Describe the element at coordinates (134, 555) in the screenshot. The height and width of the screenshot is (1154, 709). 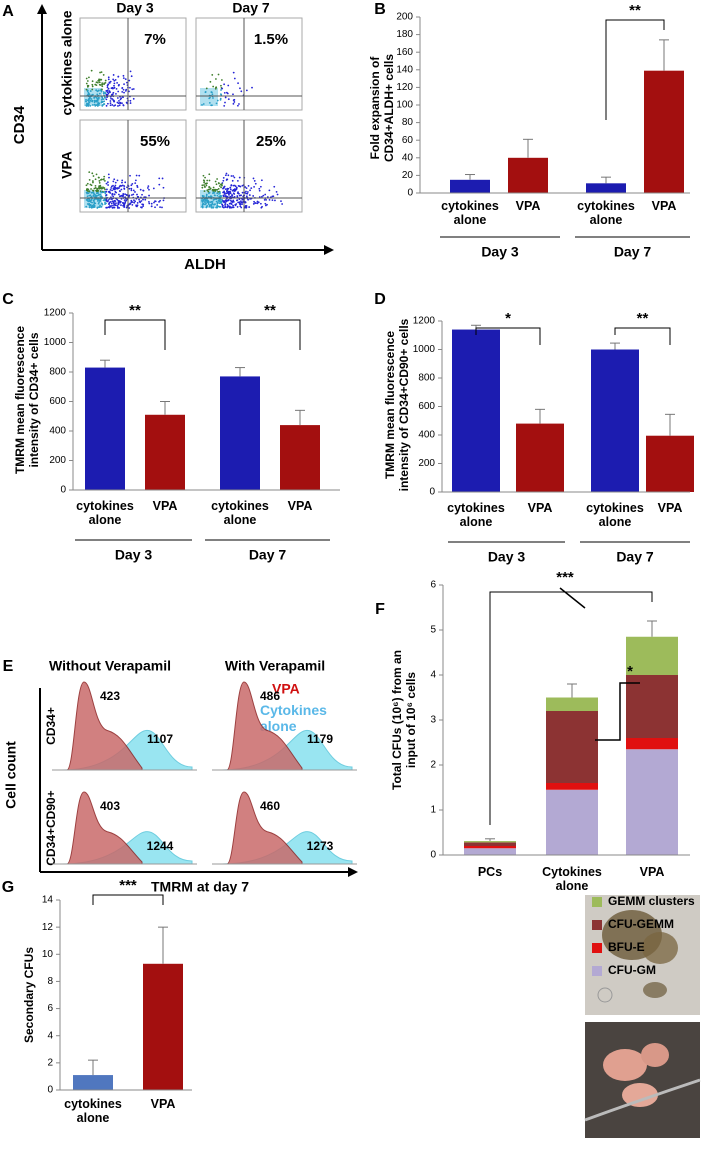
I see `group-label: Day 3` at that location.